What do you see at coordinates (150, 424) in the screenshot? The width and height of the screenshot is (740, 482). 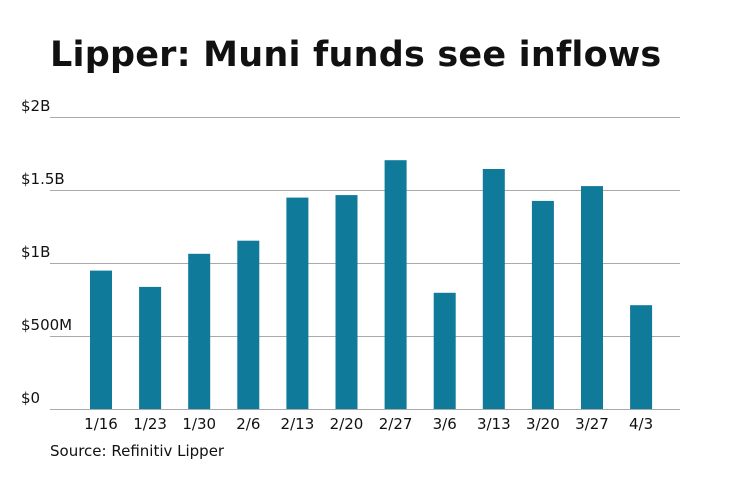 I see `x-tick-label: 1/23` at bounding box center [150, 424].